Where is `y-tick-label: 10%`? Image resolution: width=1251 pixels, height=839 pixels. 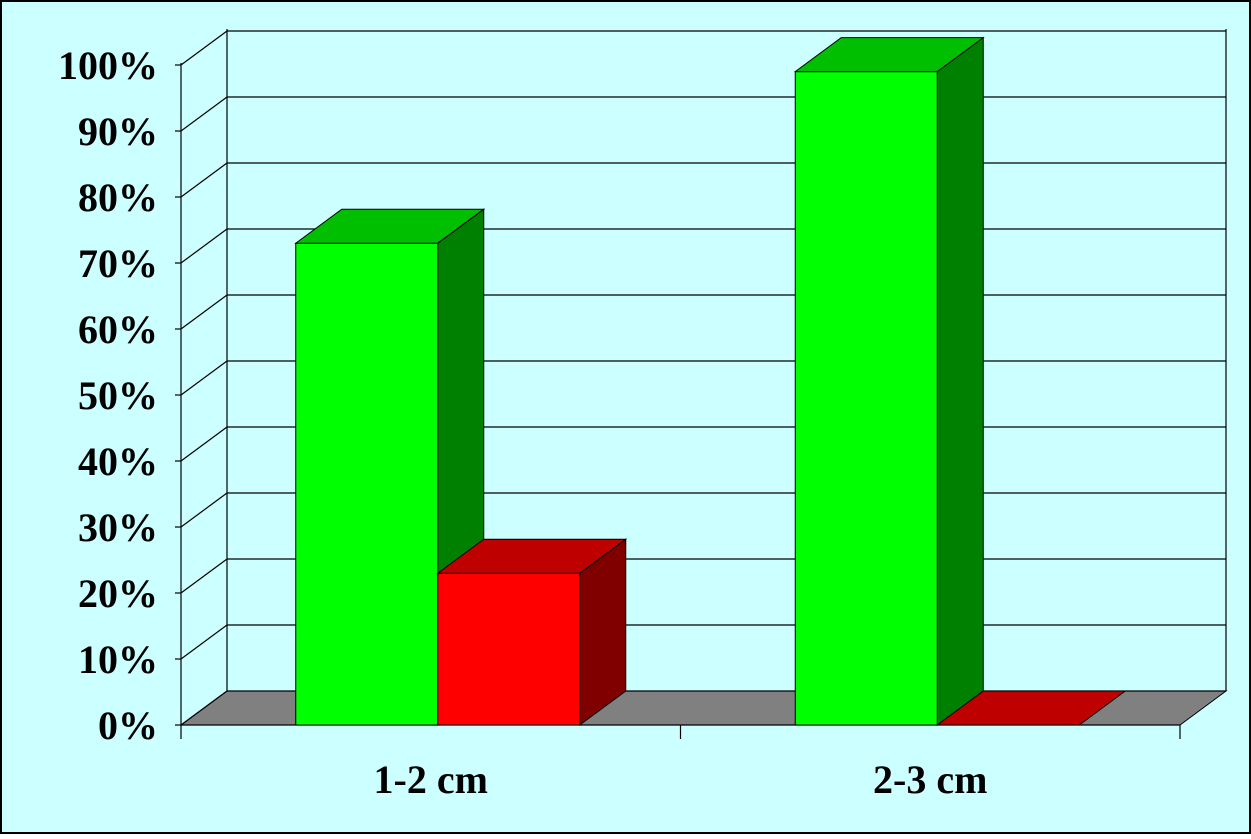
y-tick-label: 10% is located at coordinates (118, 659).